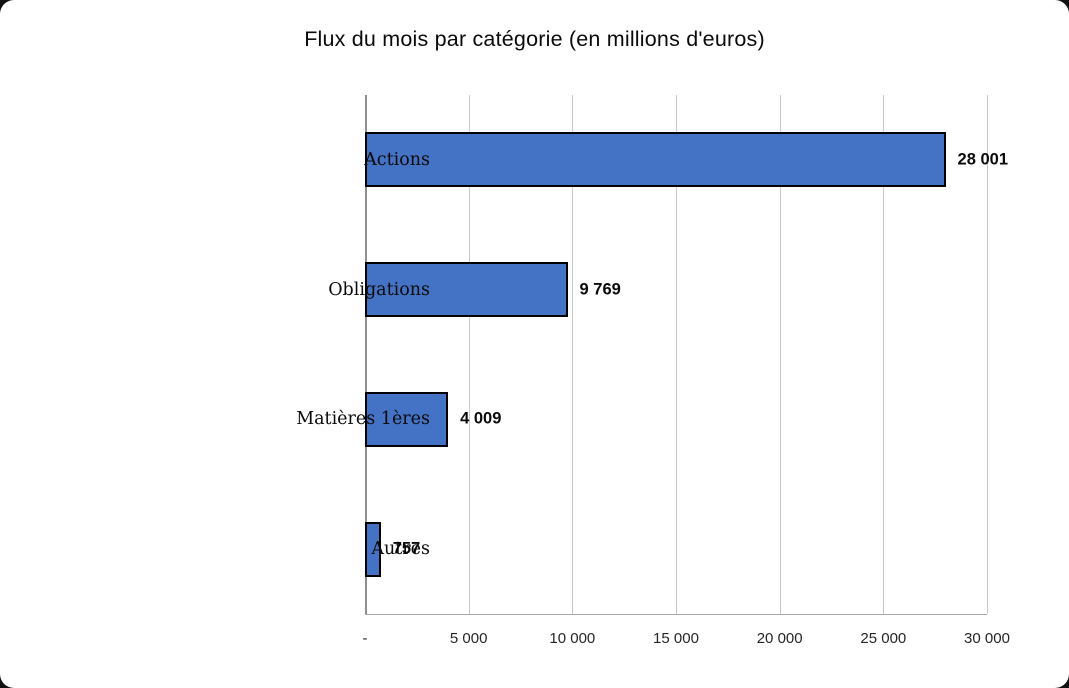 Image resolution: width=1069 pixels, height=688 pixels. Describe the element at coordinates (481, 418) in the screenshot. I see `value-label: 4 009` at that location.